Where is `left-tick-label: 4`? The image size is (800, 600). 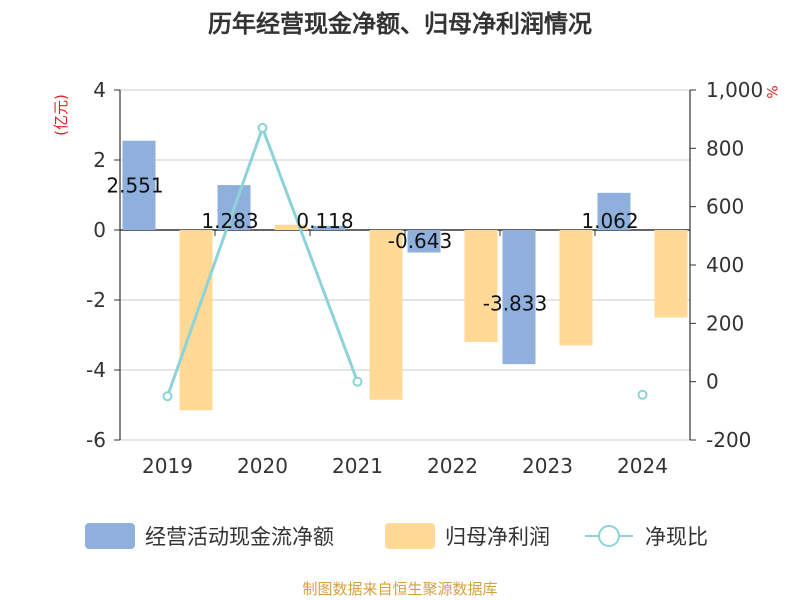
left-tick-label: 4 is located at coordinates (99, 90).